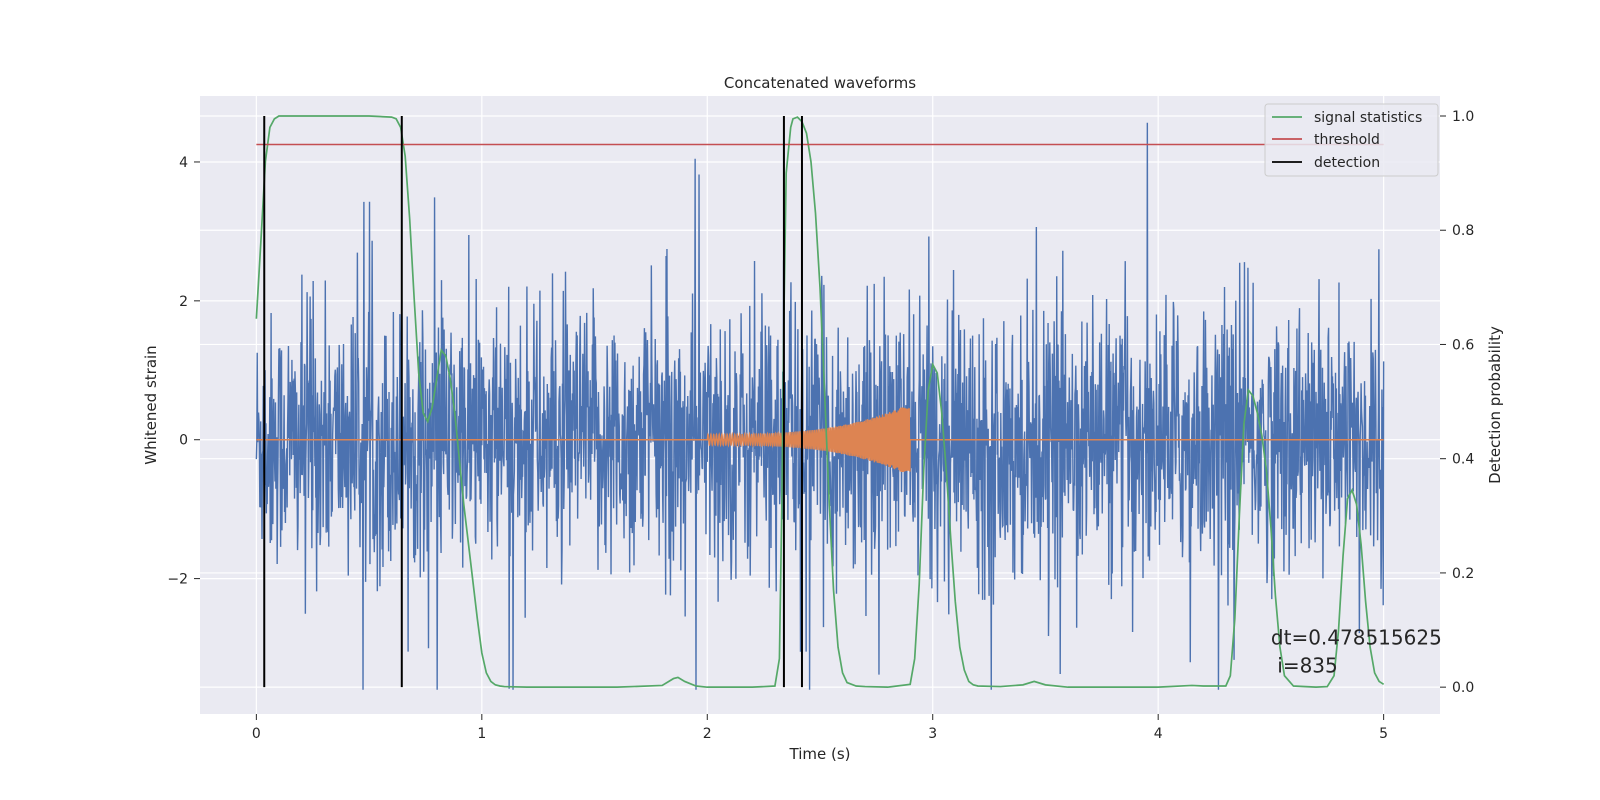  What do you see at coordinates (1463, 460) in the screenshot?
I see `y-right-tick-label: 0.4` at bounding box center [1463, 460].